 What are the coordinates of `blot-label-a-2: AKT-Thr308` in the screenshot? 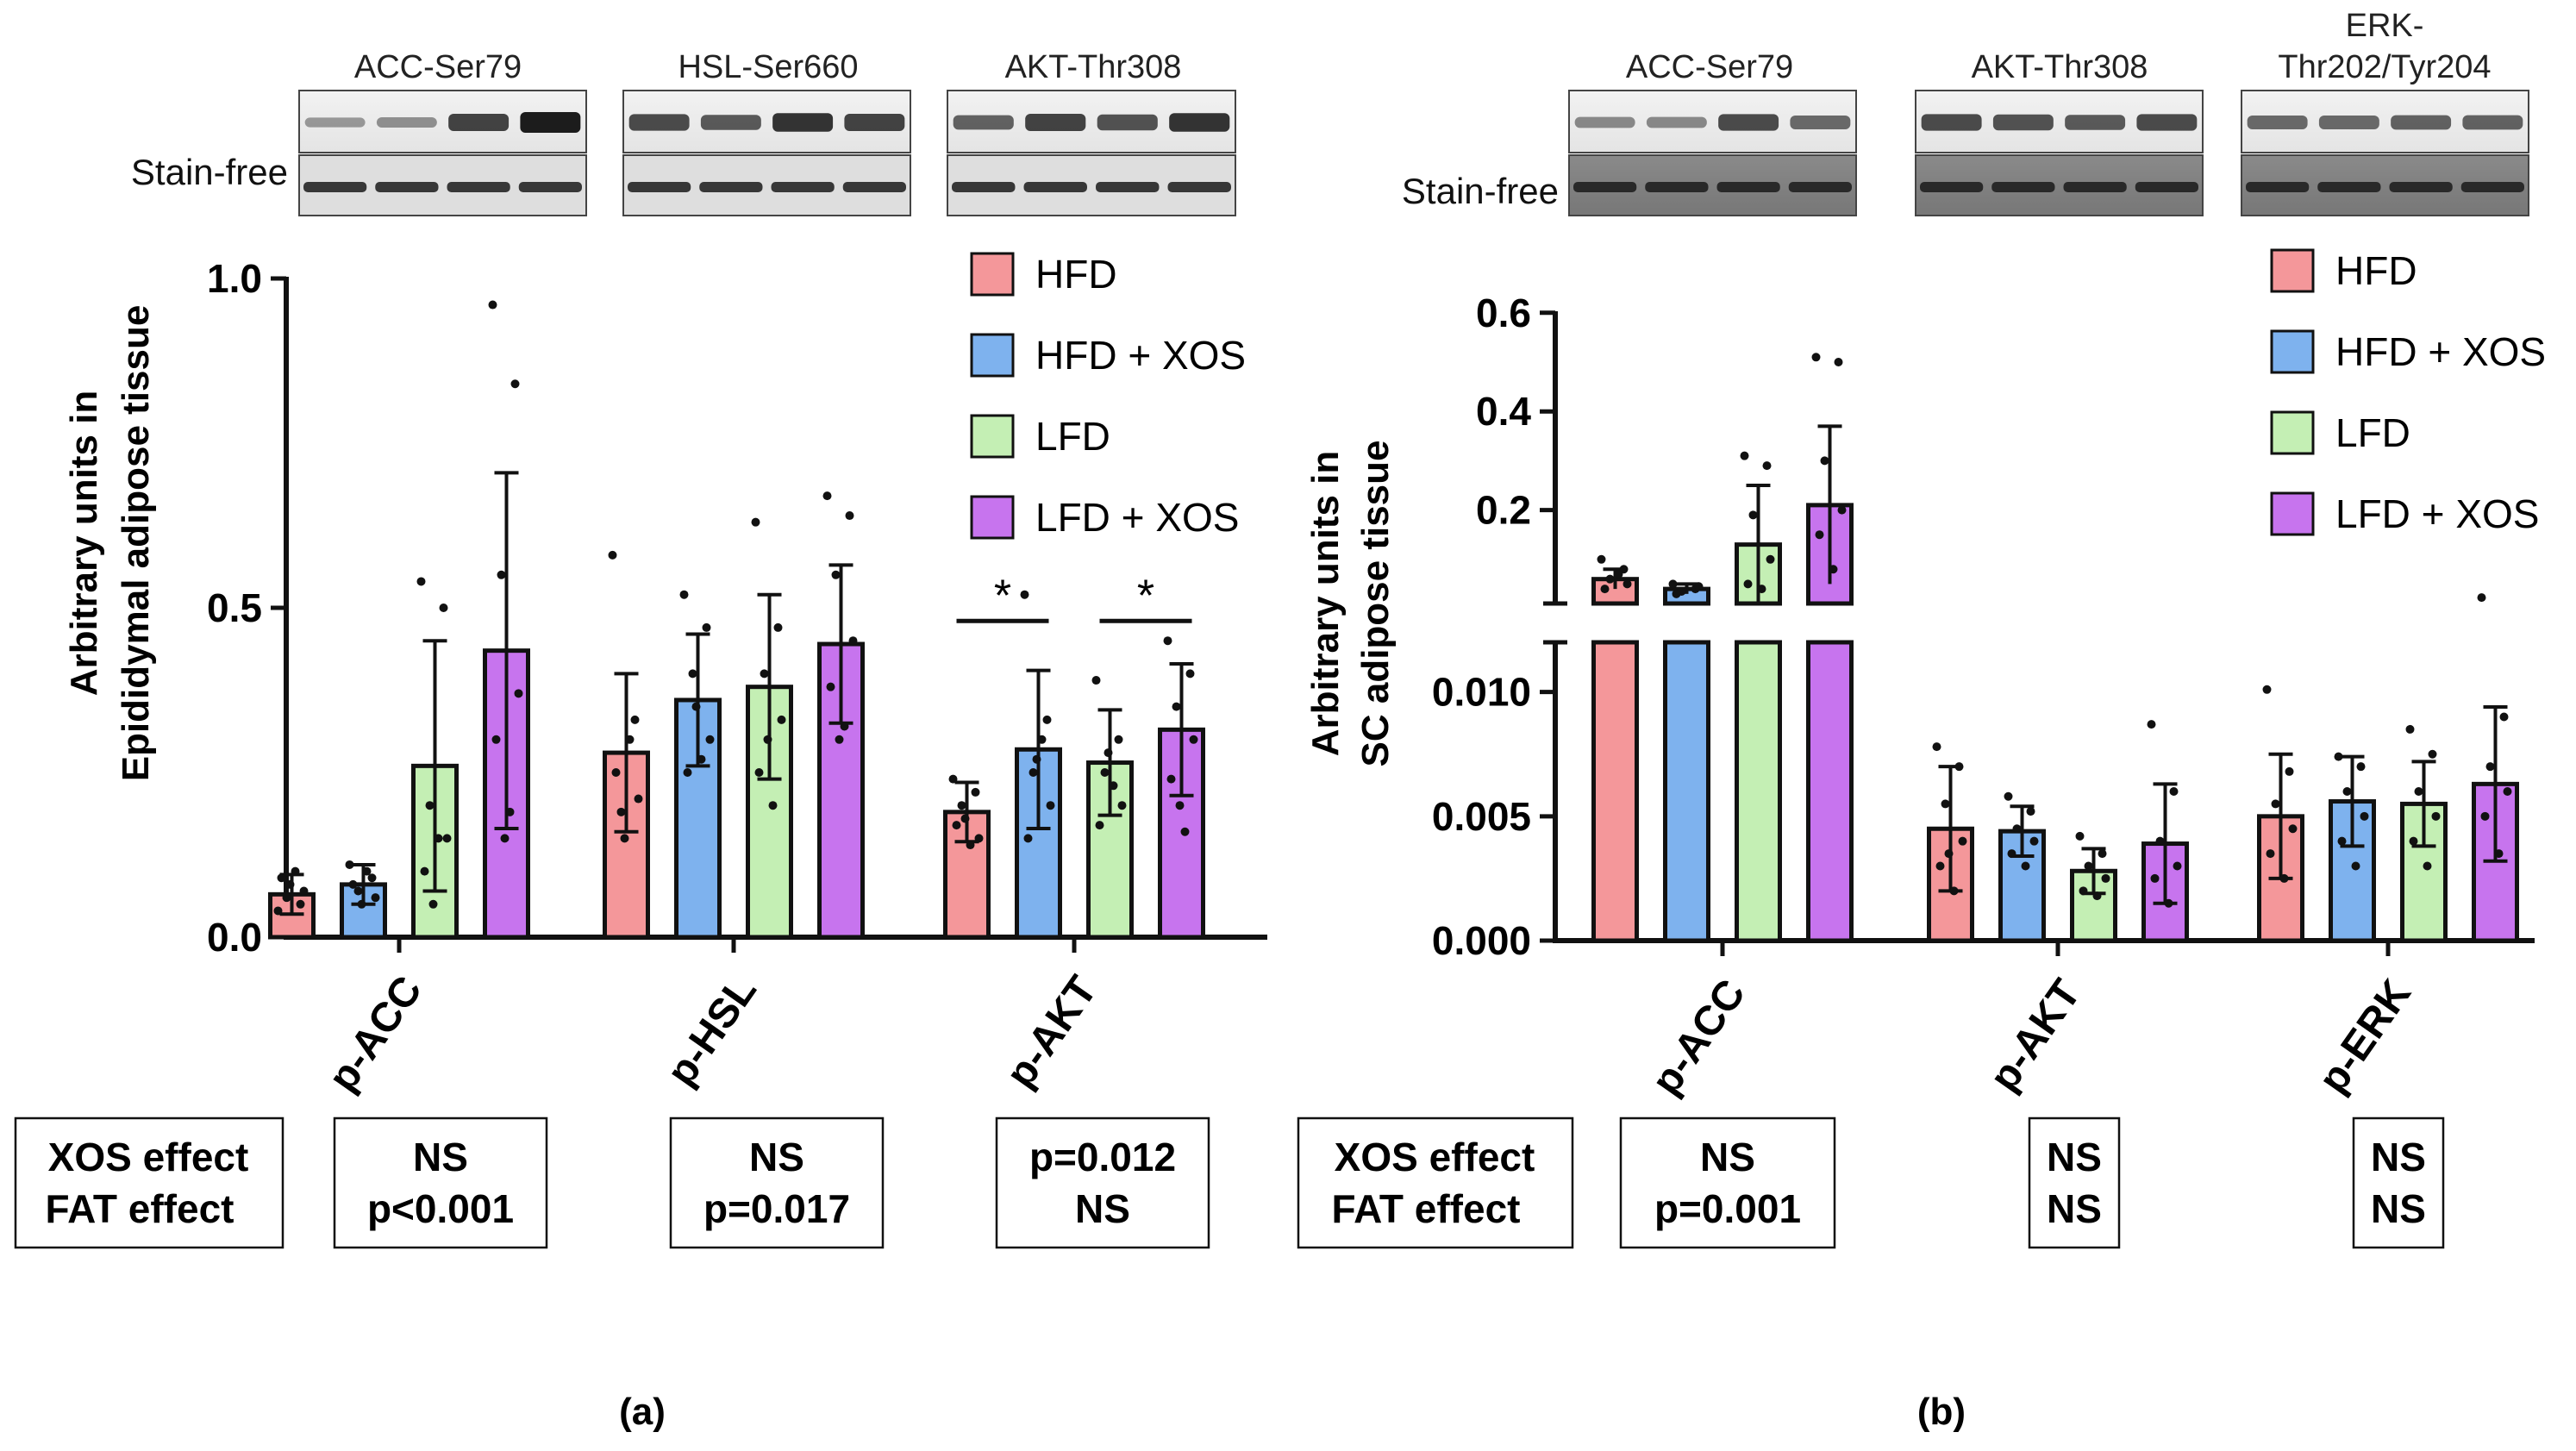 It's located at (1093, 67).